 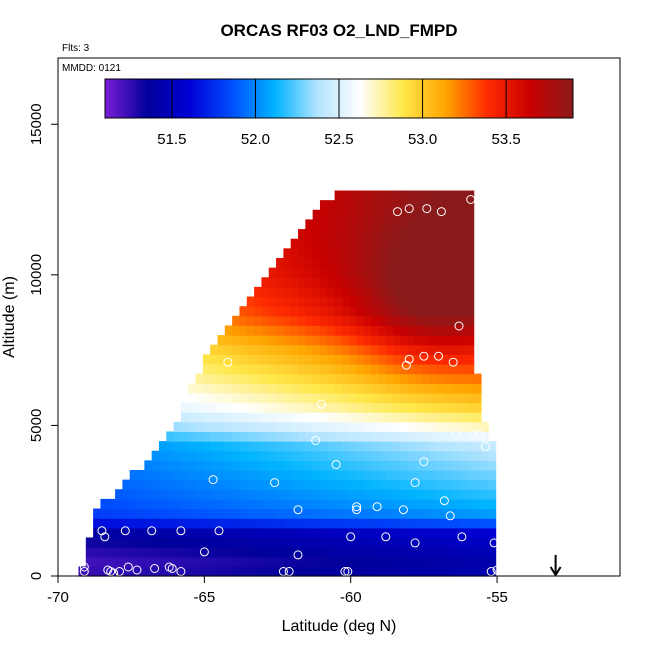 I want to click on colorbar-tick-label: 53.0, so click(x=422, y=139).